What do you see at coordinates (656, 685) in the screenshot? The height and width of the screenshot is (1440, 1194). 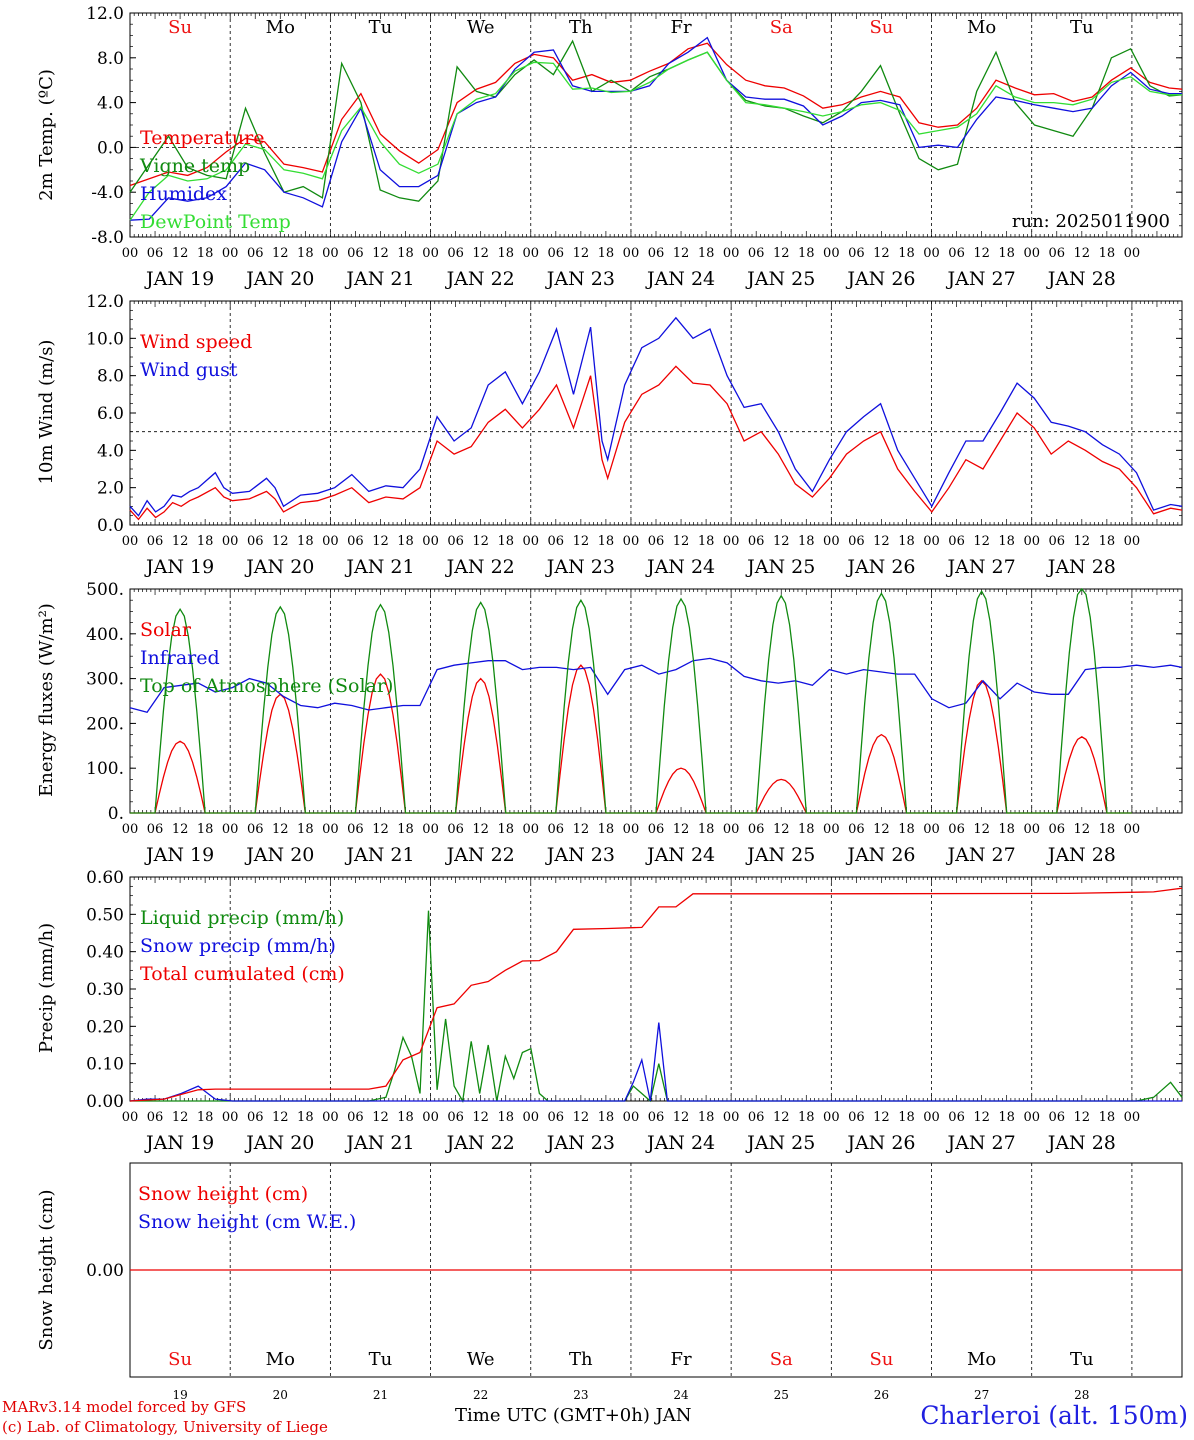 I see `series-line-infrared` at bounding box center [656, 685].